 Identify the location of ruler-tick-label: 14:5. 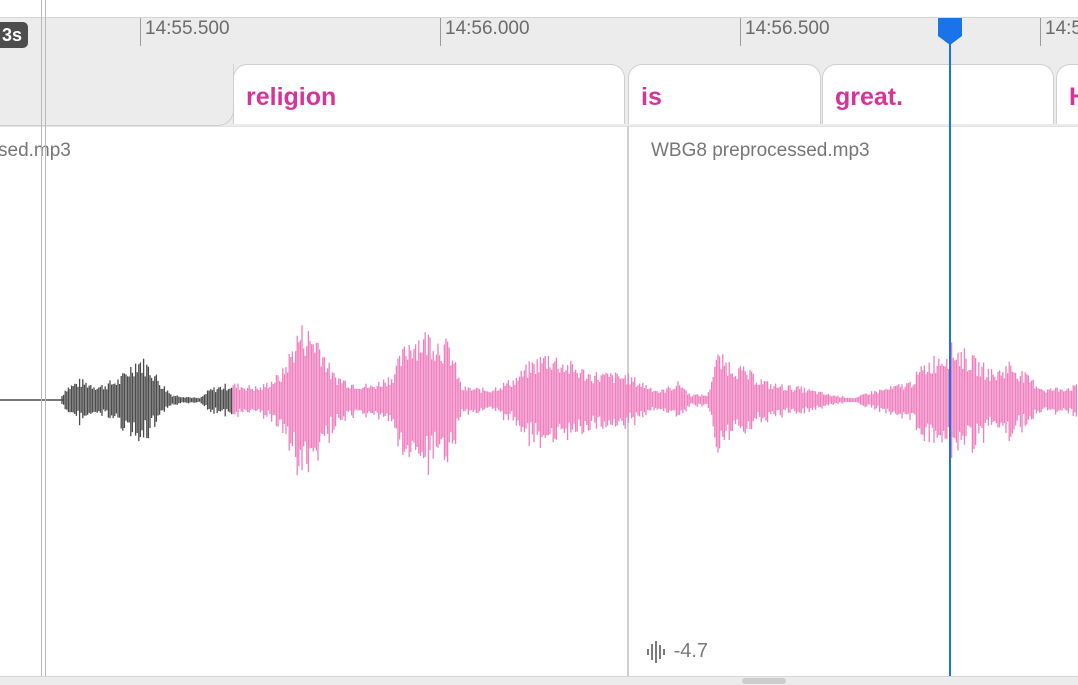
(1061, 28).